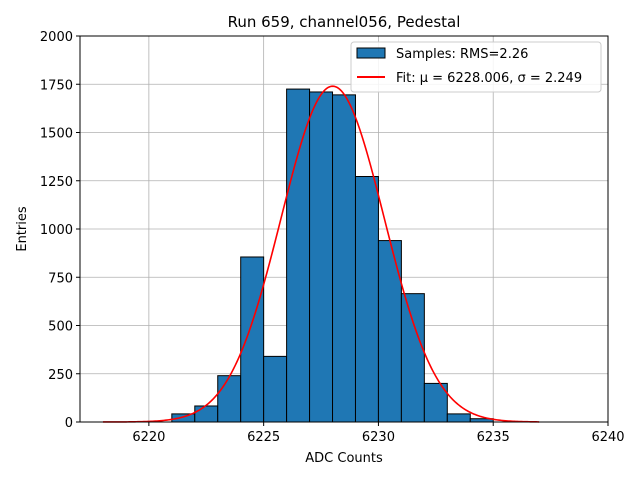 This screenshot has height=480, width=640. I want to click on y-tick-label: 1250, so click(56, 182).